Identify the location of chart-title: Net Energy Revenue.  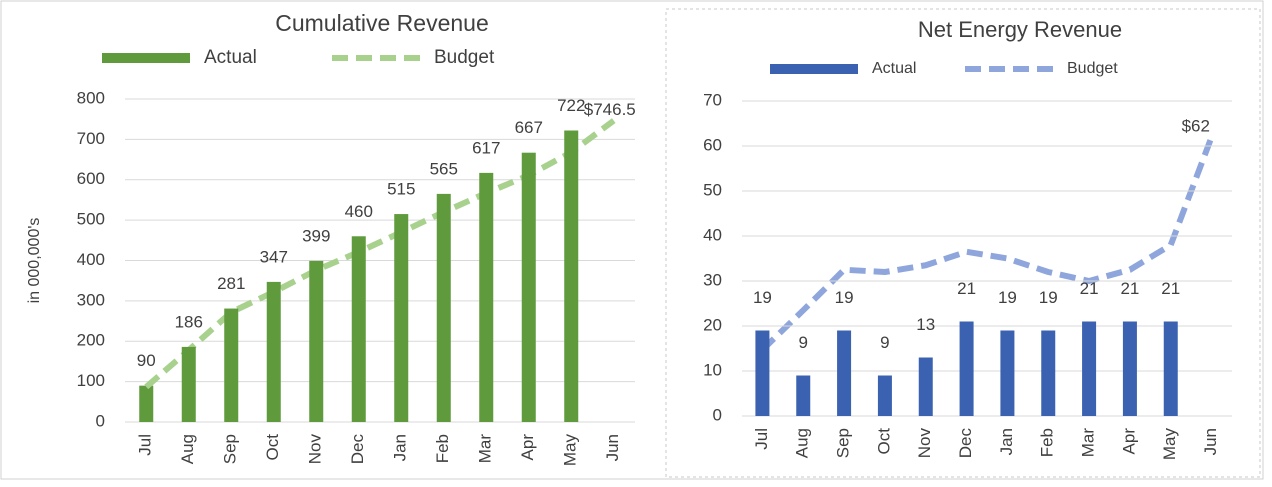
(1020, 29).